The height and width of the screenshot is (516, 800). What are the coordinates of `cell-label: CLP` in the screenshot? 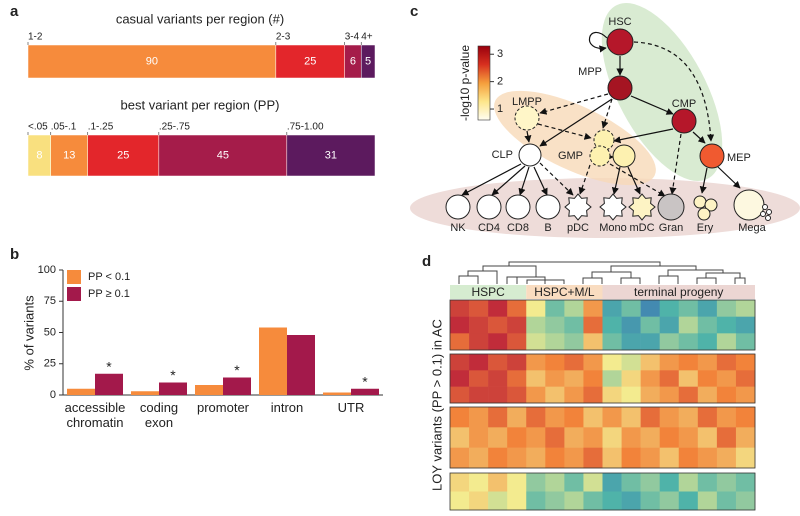 It's located at (502, 155).